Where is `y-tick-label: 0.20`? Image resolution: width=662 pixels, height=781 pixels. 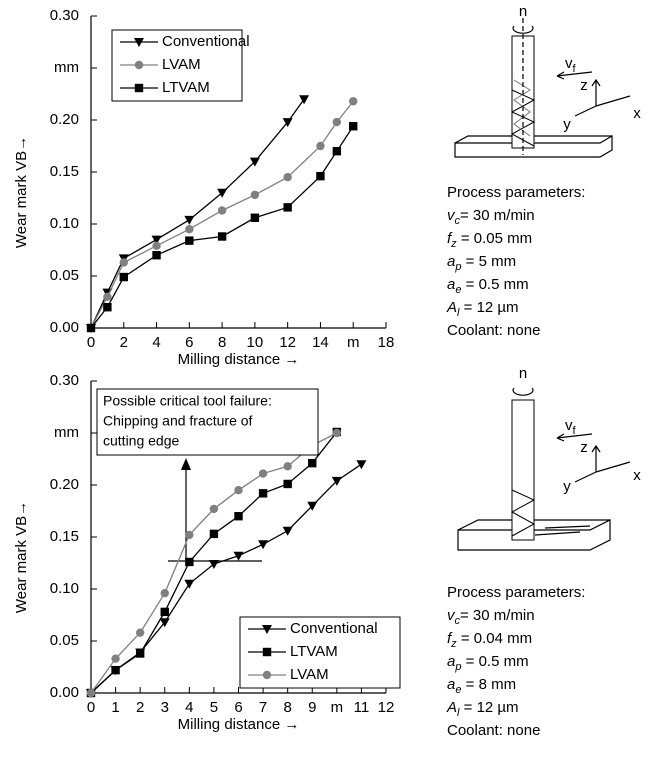
y-tick-label: 0.20 is located at coordinates (64, 119).